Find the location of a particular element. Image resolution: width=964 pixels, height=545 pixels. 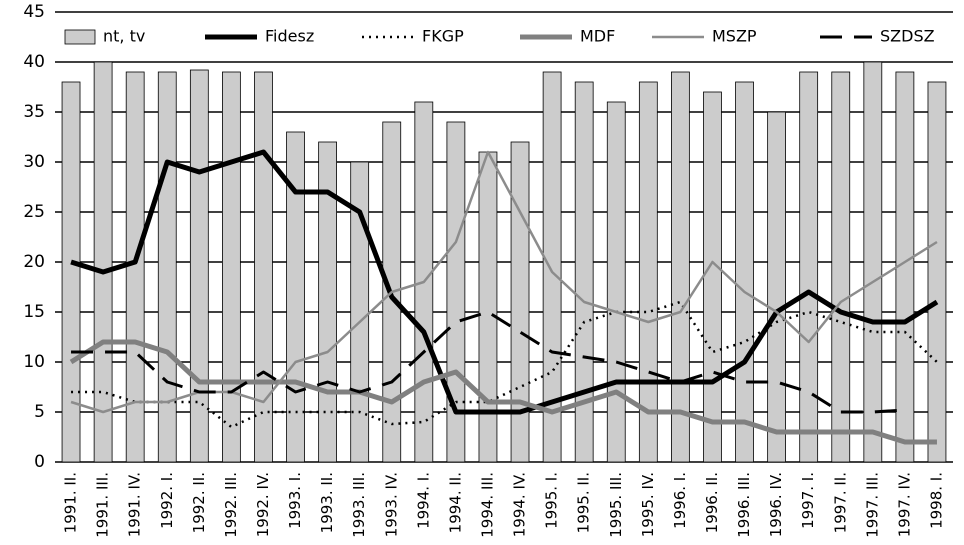

x-tick-label: 1995. III. is located at coordinates (616, 505).